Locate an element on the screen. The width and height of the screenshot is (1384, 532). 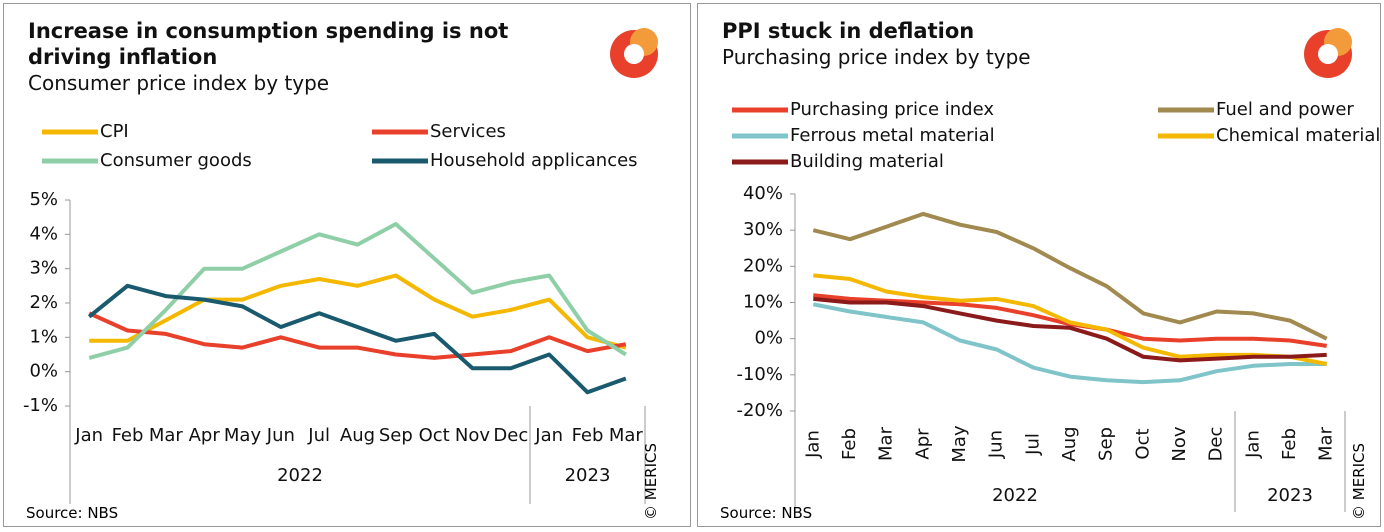
legend-label: Consumer goods is located at coordinates (176, 160).